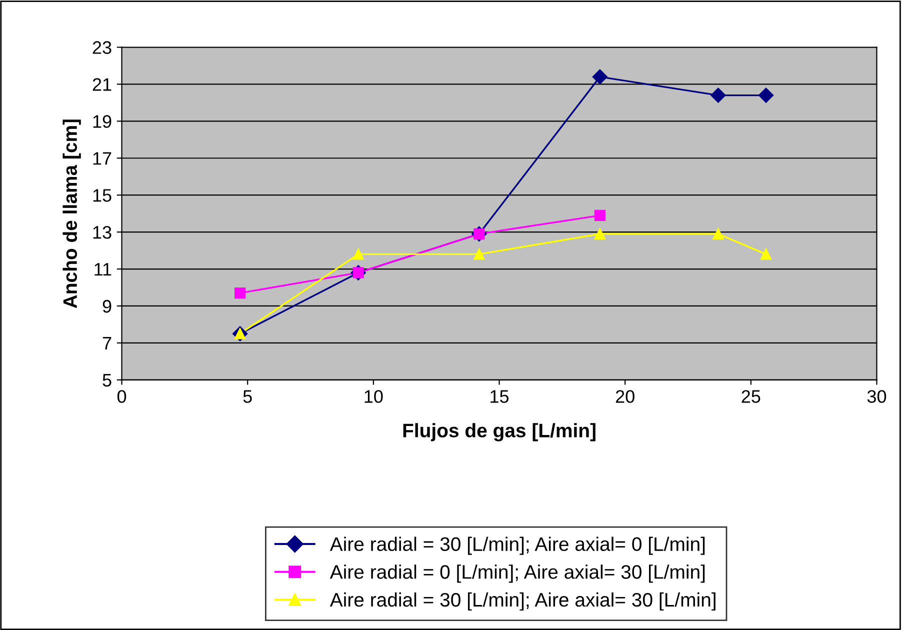 This screenshot has height=630, width=902. What do you see at coordinates (517, 573) in the screenshot?
I see `legend-label: Aire radial = 0 [L/min]; Aire axial= 30 [L/min]` at bounding box center [517, 573].